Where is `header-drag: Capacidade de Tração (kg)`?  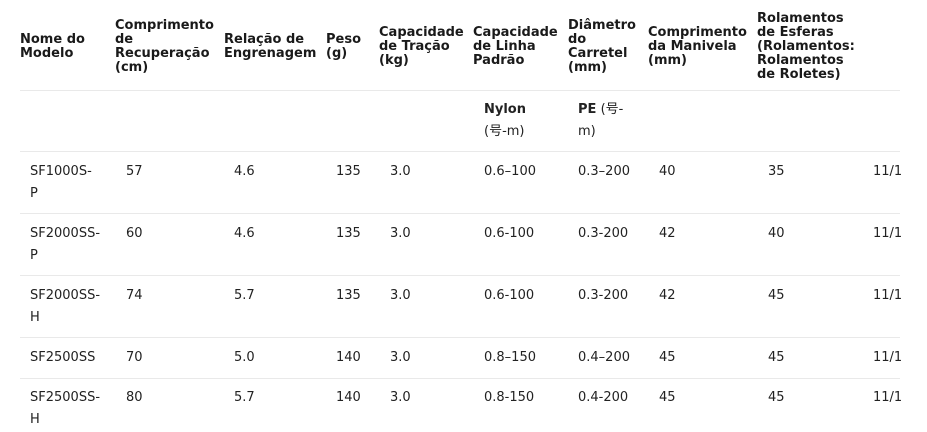
header-drag: Capacidade de Tração (kg) is located at coordinates (421, 46).